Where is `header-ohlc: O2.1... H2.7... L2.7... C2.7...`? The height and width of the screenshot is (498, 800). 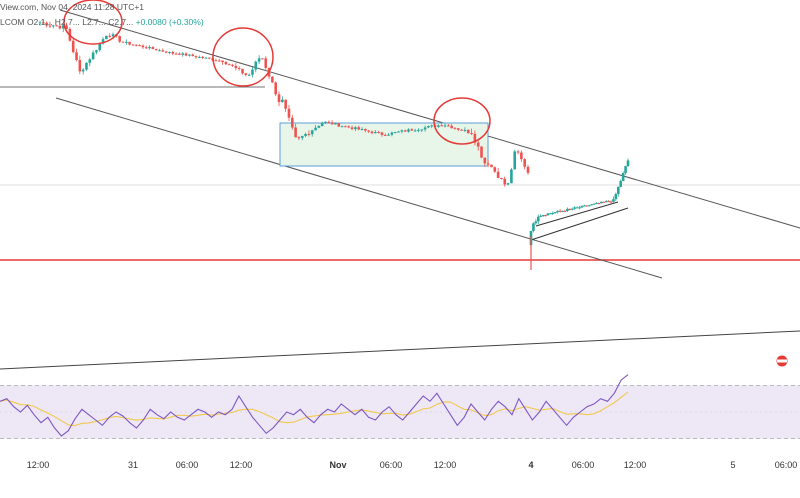 header-ohlc: O2.1... H2.7... L2.7... C2.7... is located at coordinates (80, 22).